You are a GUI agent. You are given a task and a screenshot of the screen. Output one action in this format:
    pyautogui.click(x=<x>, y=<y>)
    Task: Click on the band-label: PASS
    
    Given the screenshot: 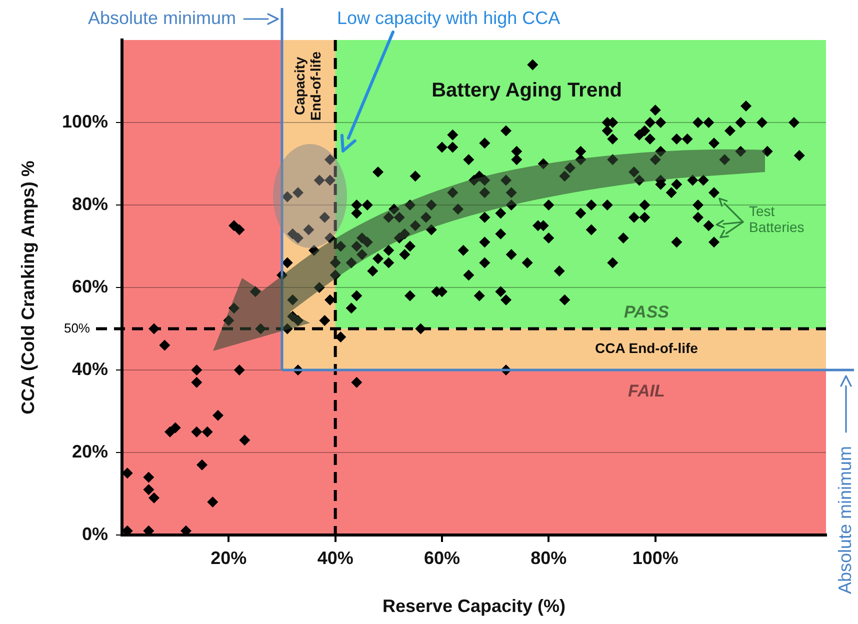 What is the action you would take?
    pyautogui.click(x=647, y=312)
    